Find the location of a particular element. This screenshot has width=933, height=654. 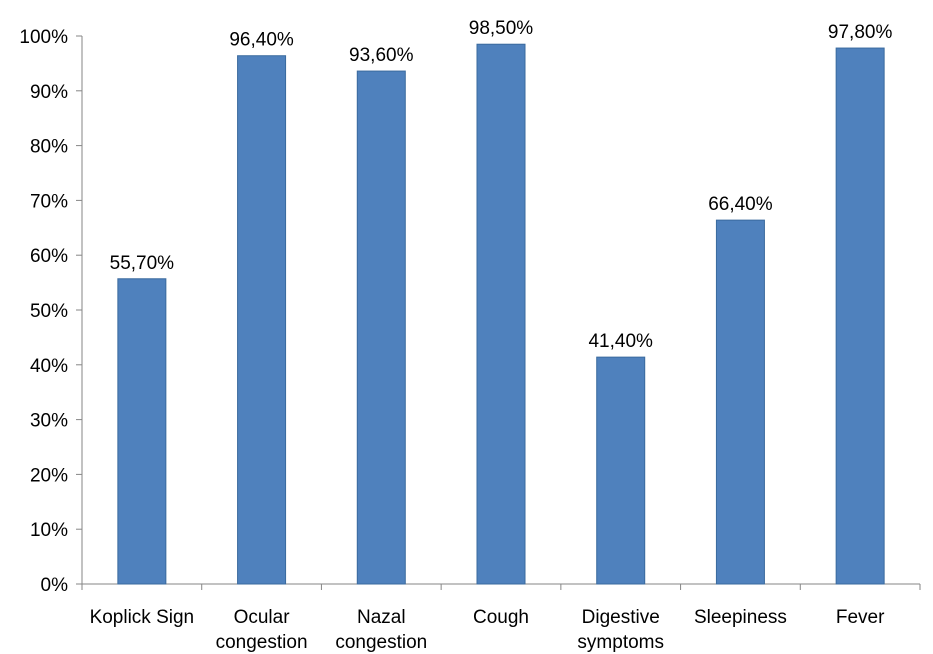

category-label: Fever is located at coordinates (860, 617).